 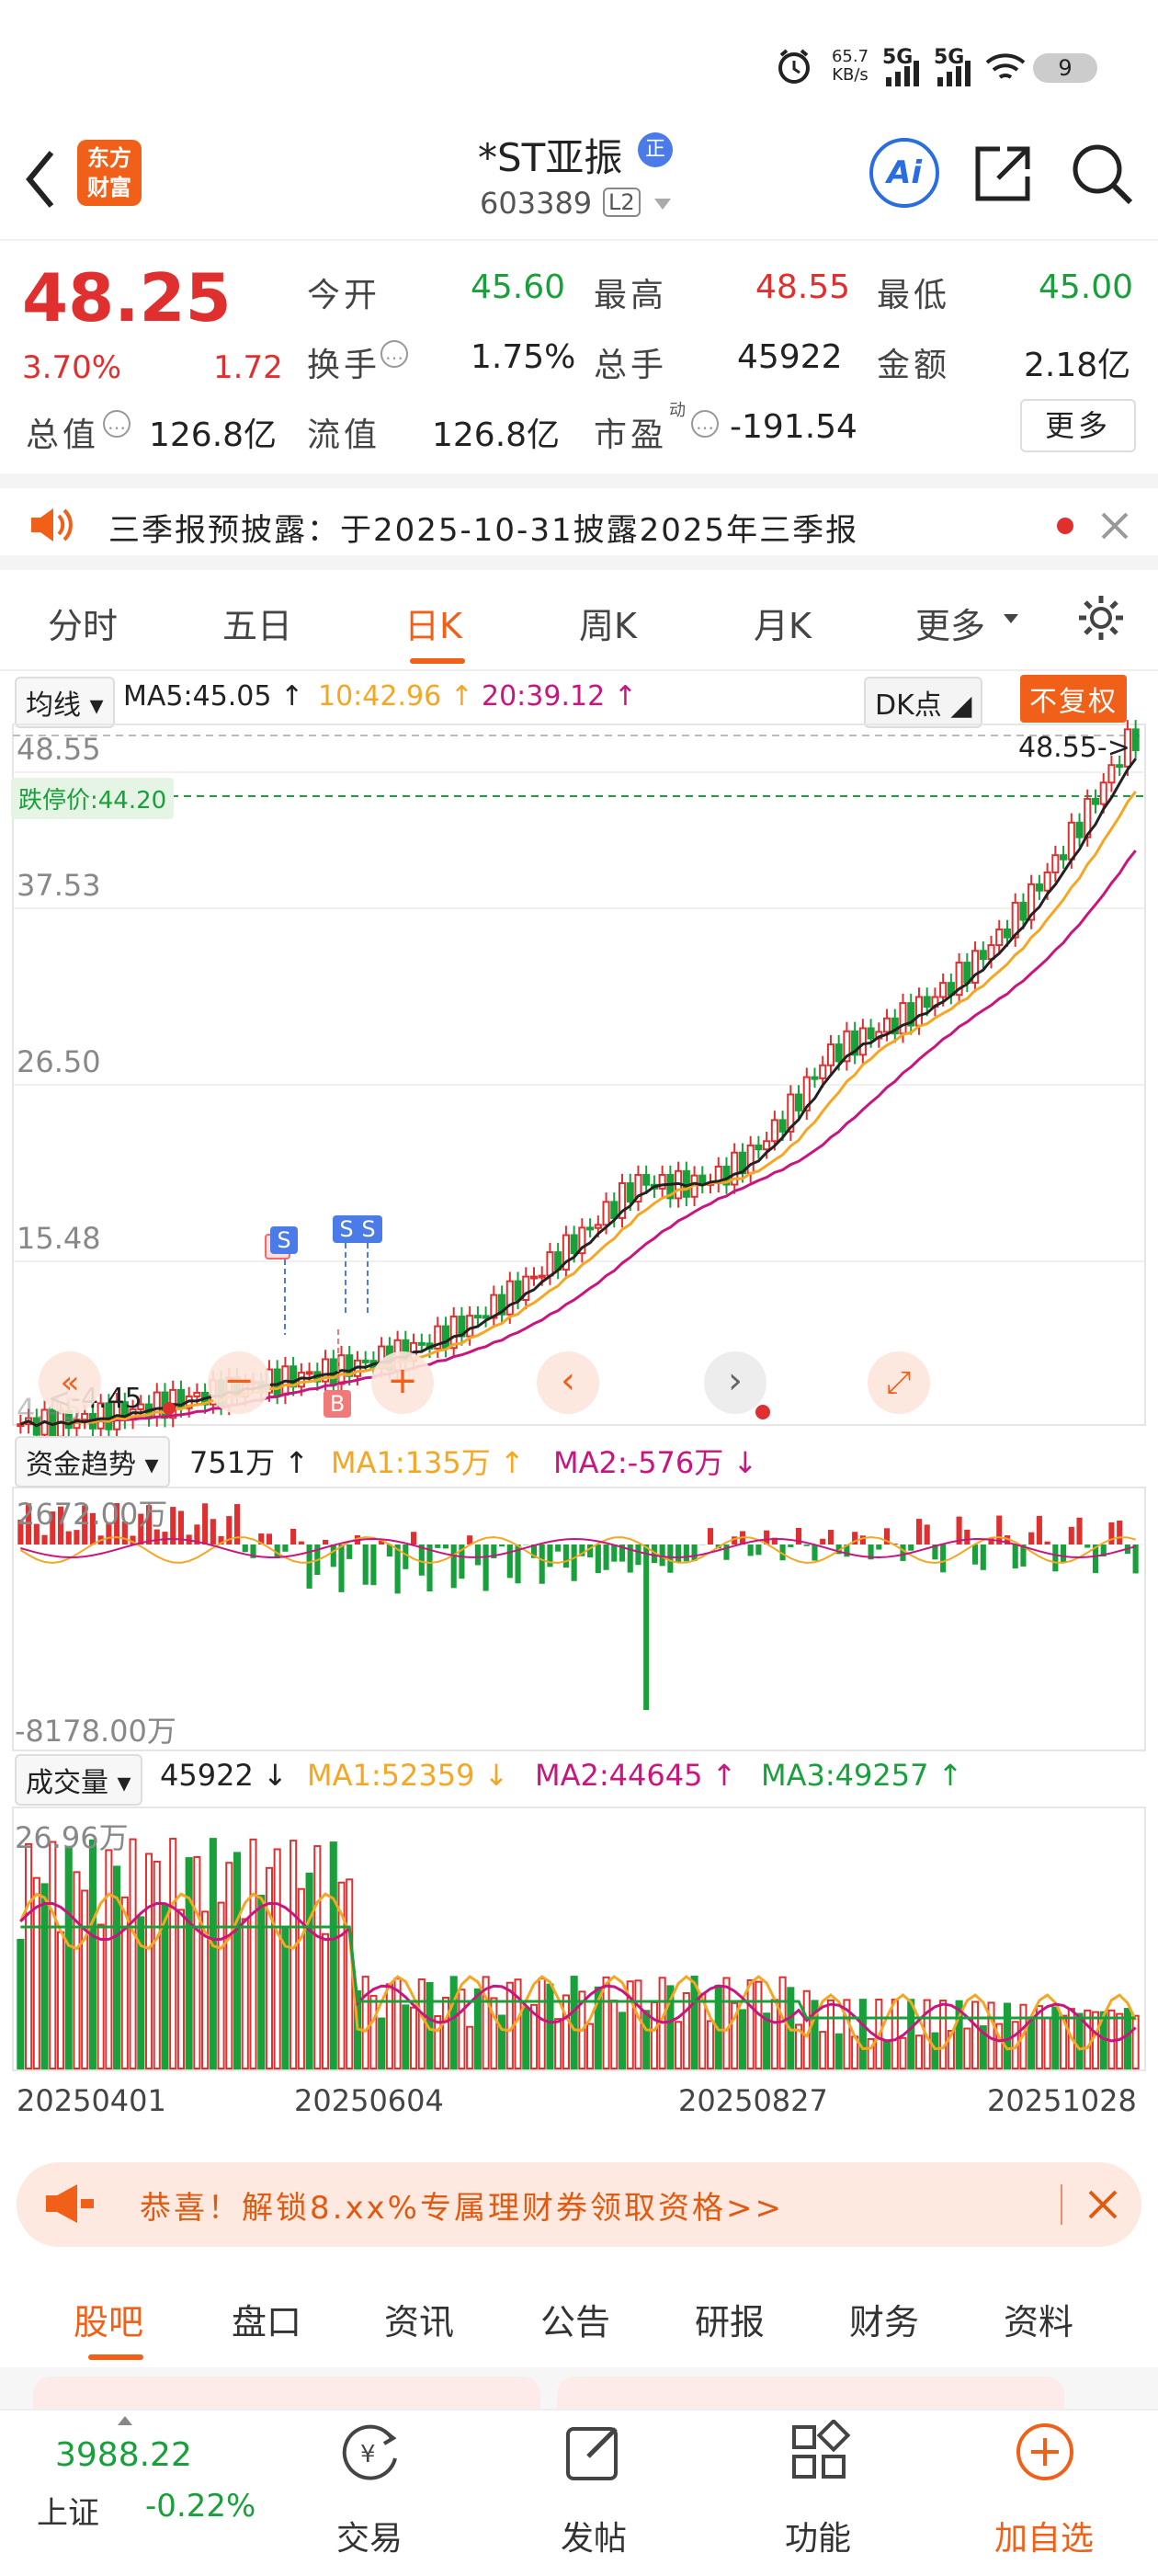 I want to click on settings-gear-icon, so click(x=1101, y=618).